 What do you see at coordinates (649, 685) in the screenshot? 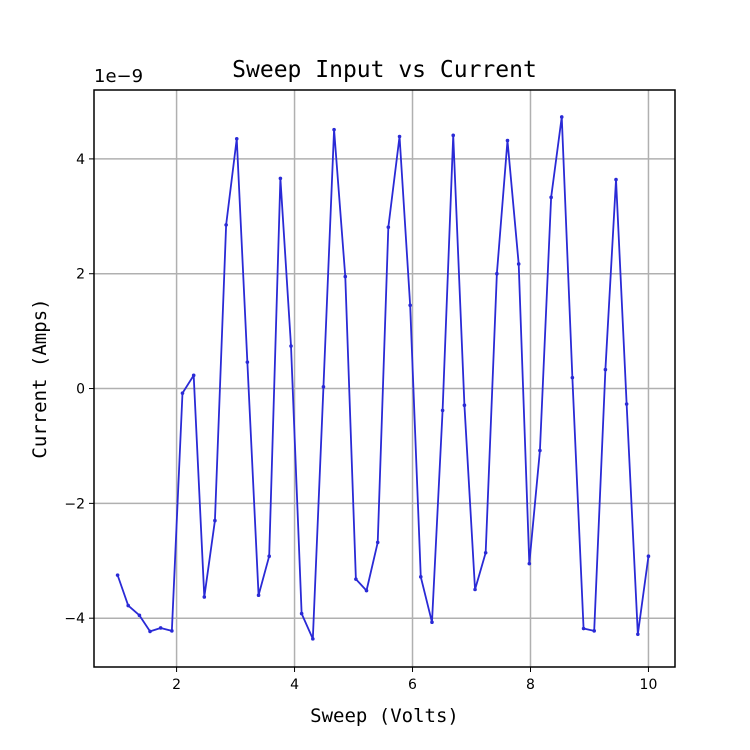
I see `x-tick-label: 10` at bounding box center [649, 685].